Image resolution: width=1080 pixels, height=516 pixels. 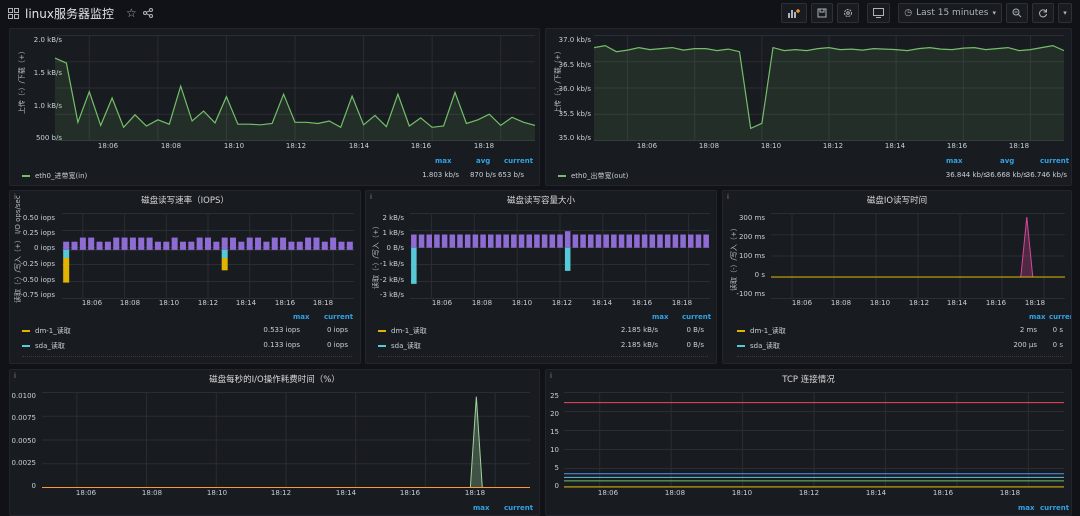 I want to click on legend-item-clipped, so click(x=187, y=358).